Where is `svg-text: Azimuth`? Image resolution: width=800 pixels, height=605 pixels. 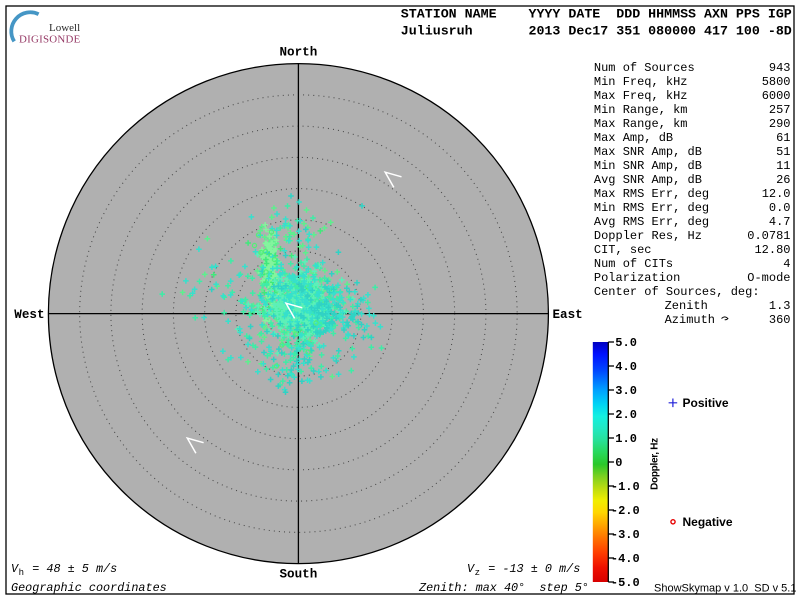
svg-text: Azimuth is located at coordinates (690, 320).